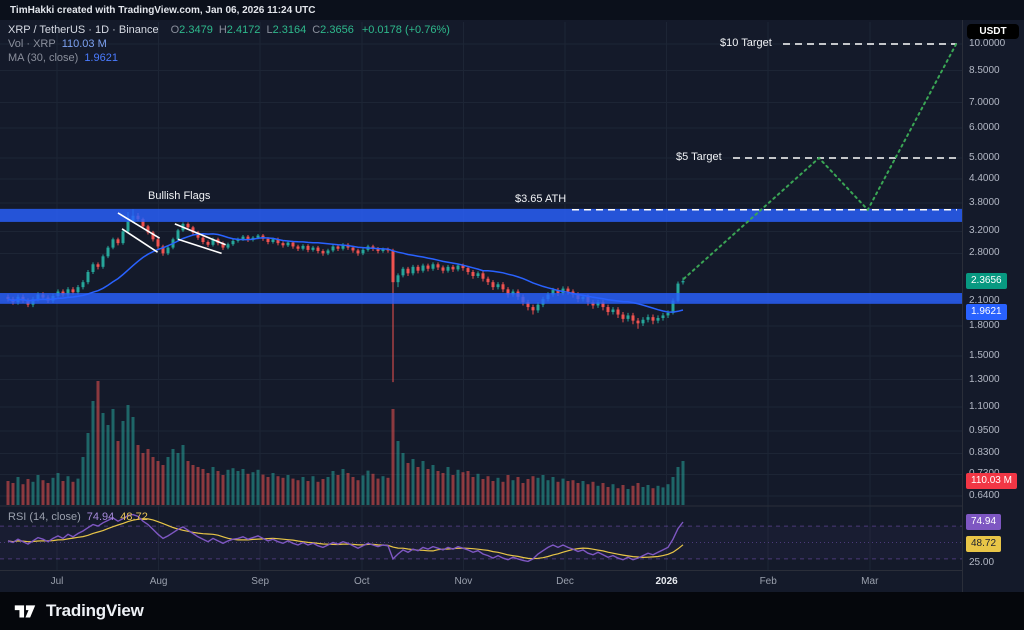  Describe the element at coordinates (984, 203) in the screenshot. I see `price-tick: 3.8000` at that location.